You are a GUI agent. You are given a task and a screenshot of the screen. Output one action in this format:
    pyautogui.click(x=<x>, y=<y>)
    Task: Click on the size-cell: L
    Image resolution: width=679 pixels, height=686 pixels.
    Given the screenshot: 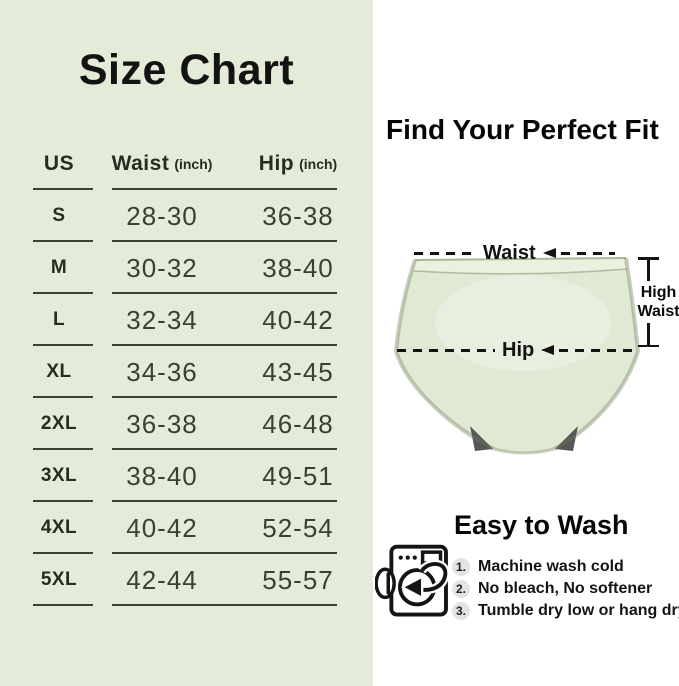 What is the action you would take?
    pyautogui.click(x=59, y=319)
    